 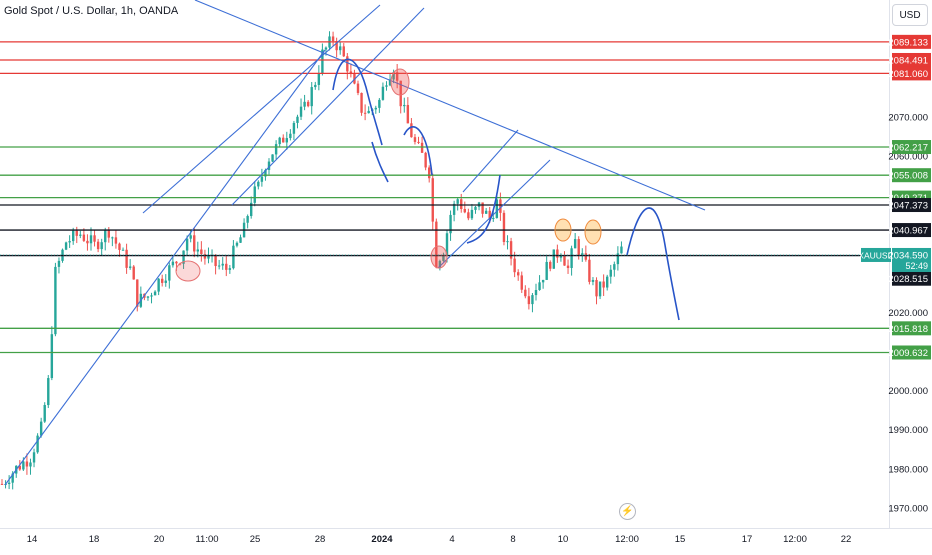 I want to click on channel-mid-line, so click(x=328, y=106).